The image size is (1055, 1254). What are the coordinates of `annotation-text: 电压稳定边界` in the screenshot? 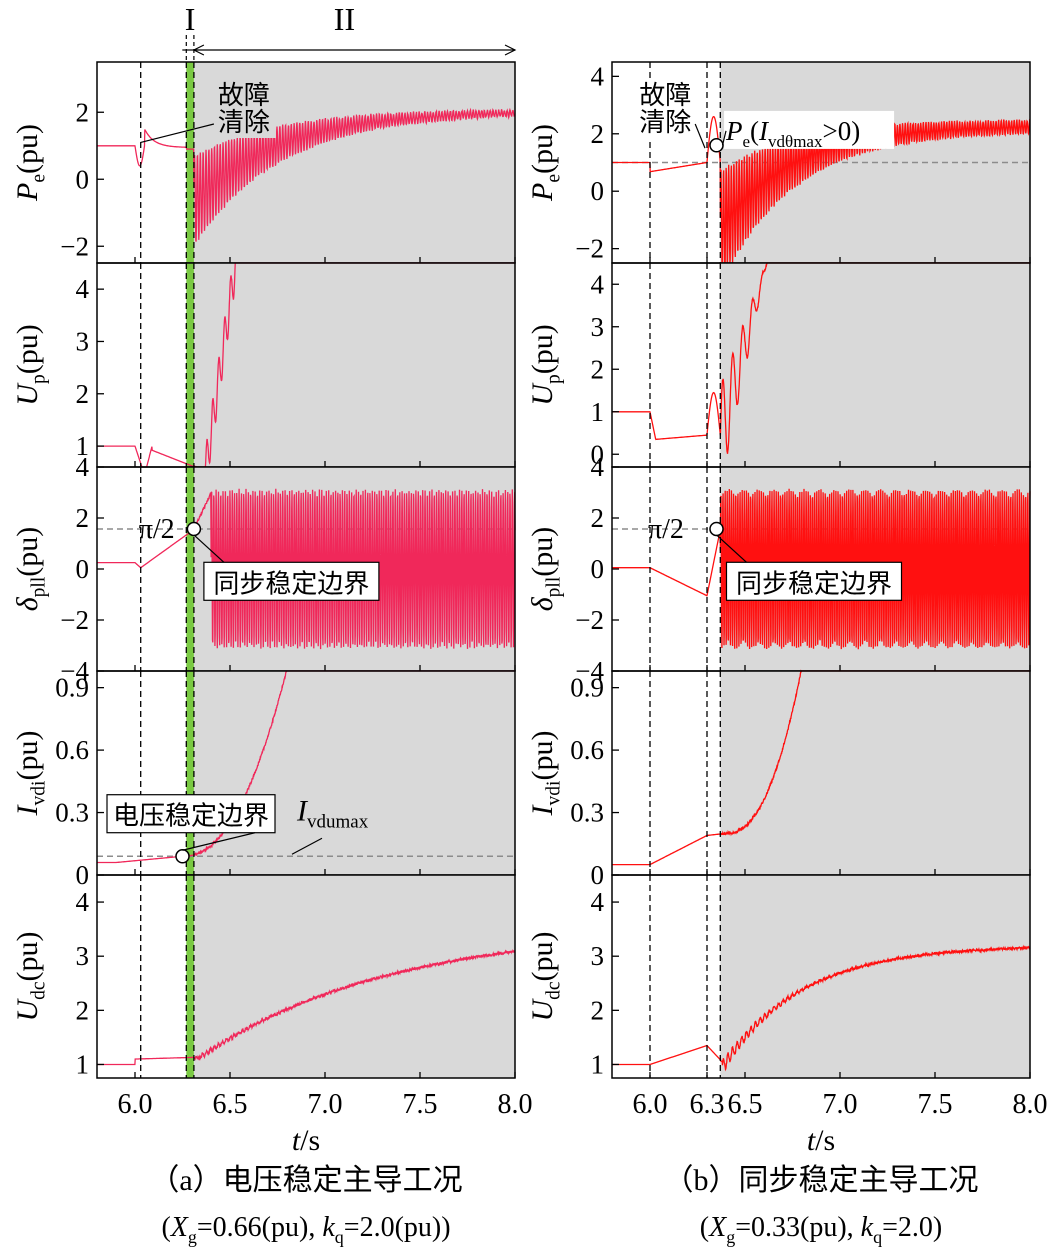 It's located at (191, 816).